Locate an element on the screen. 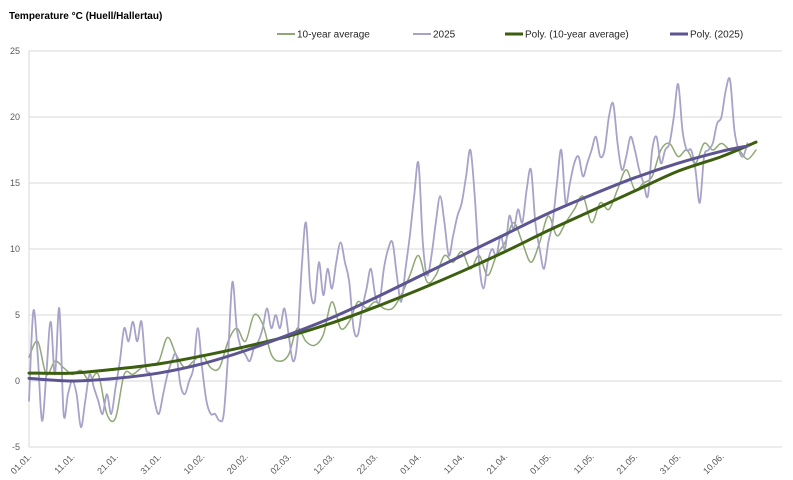  x-tick-label: 11.05. is located at coordinates (584, 463).